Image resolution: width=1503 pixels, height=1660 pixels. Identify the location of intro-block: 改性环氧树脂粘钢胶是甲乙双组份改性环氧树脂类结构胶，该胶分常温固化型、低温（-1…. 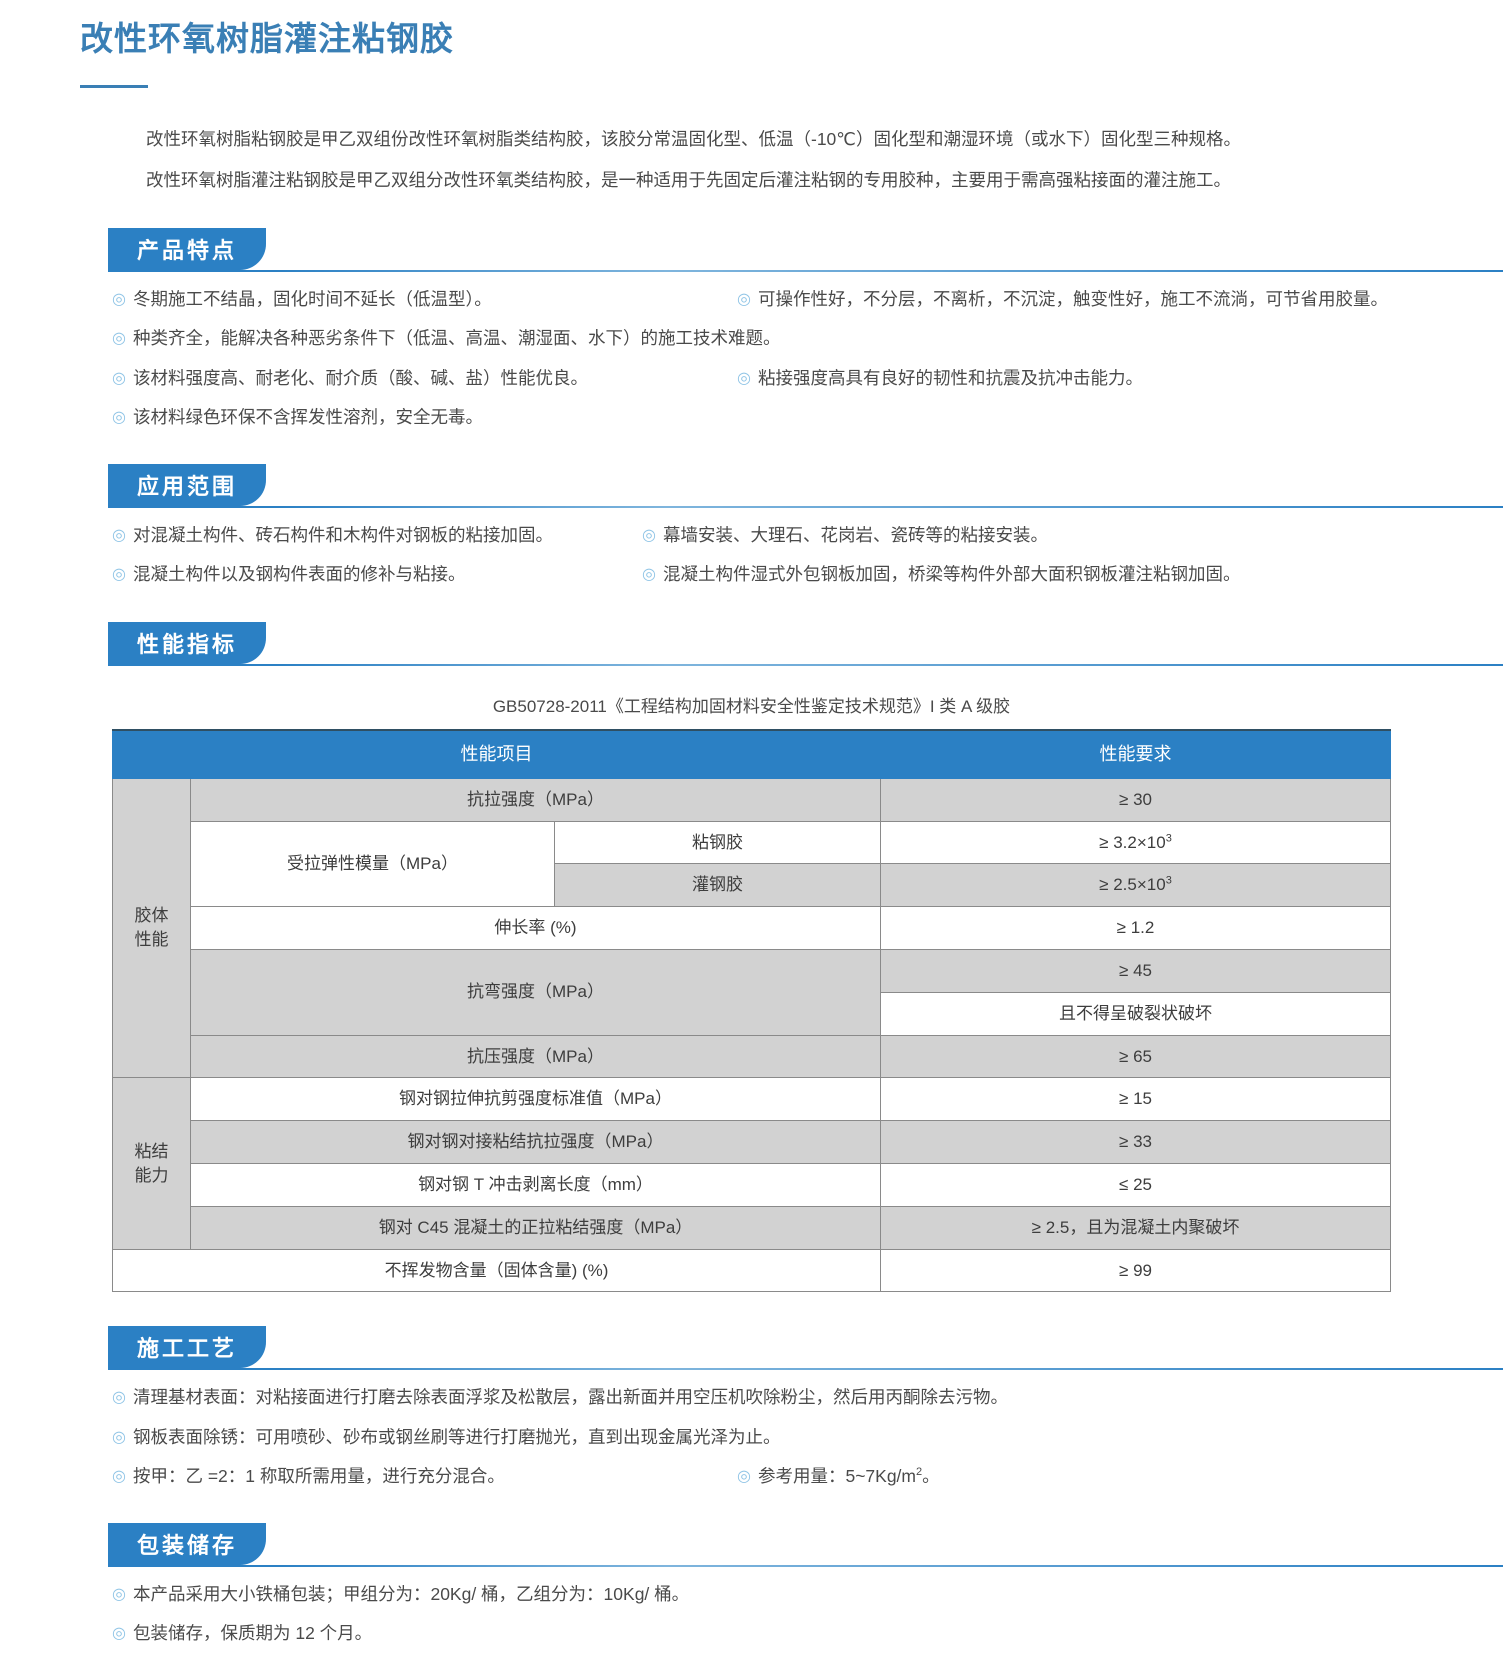
(751, 160).